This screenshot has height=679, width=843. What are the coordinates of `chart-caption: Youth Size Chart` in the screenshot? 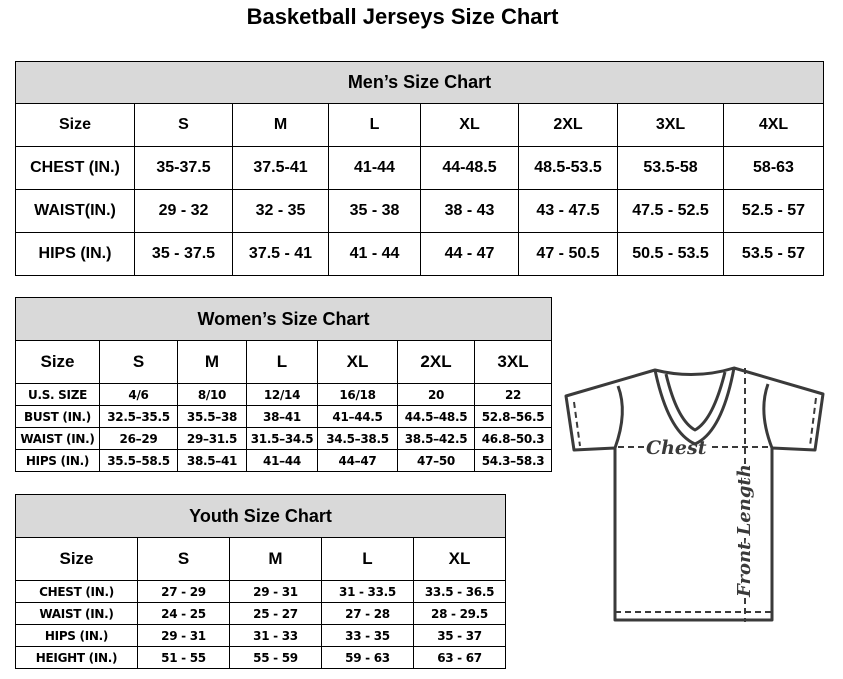 It's located at (260, 516).